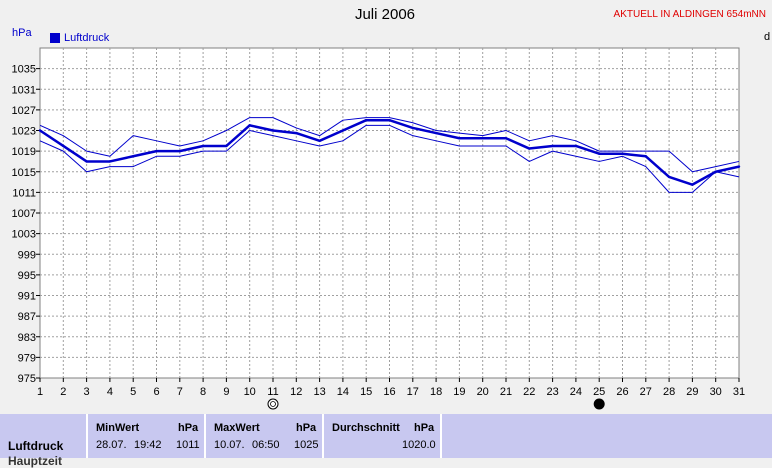 The height and width of the screenshot is (468, 772). I want to click on x-tick-label: 1, so click(40, 392).